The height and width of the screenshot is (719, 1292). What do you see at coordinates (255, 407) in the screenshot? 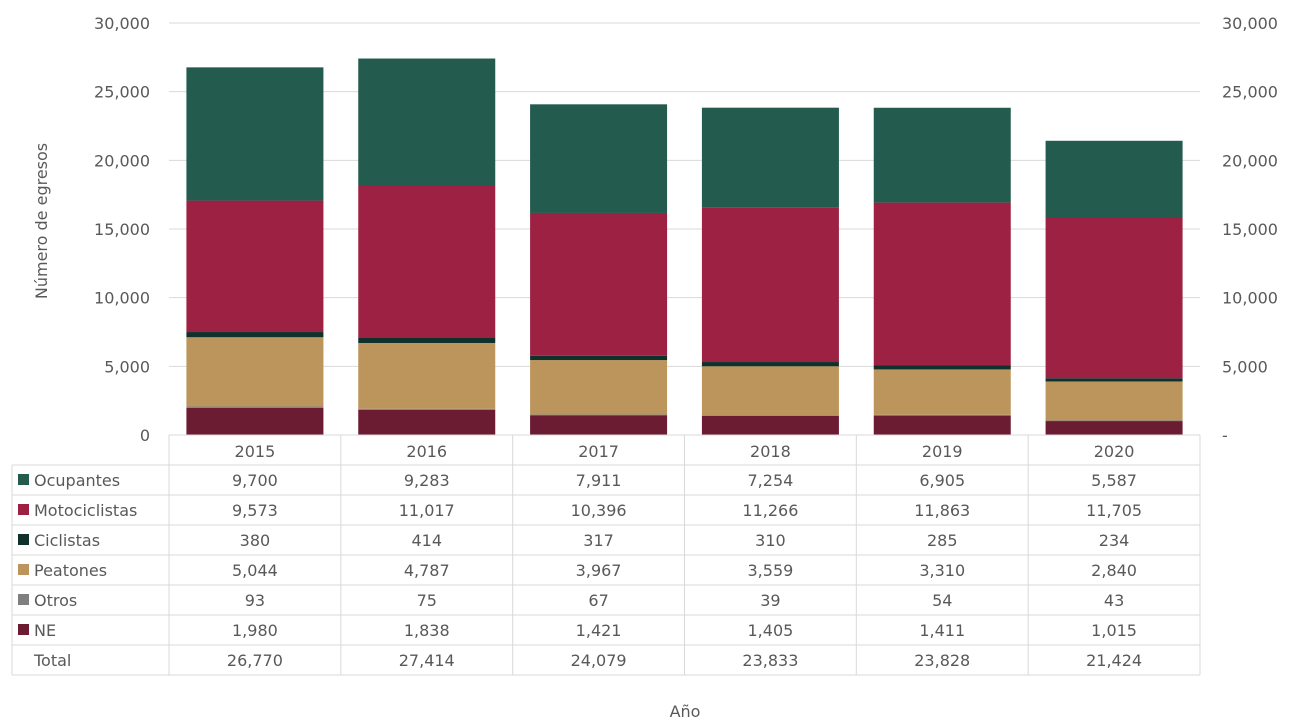
I see `bar-otros-2015` at bounding box center [255, 407].